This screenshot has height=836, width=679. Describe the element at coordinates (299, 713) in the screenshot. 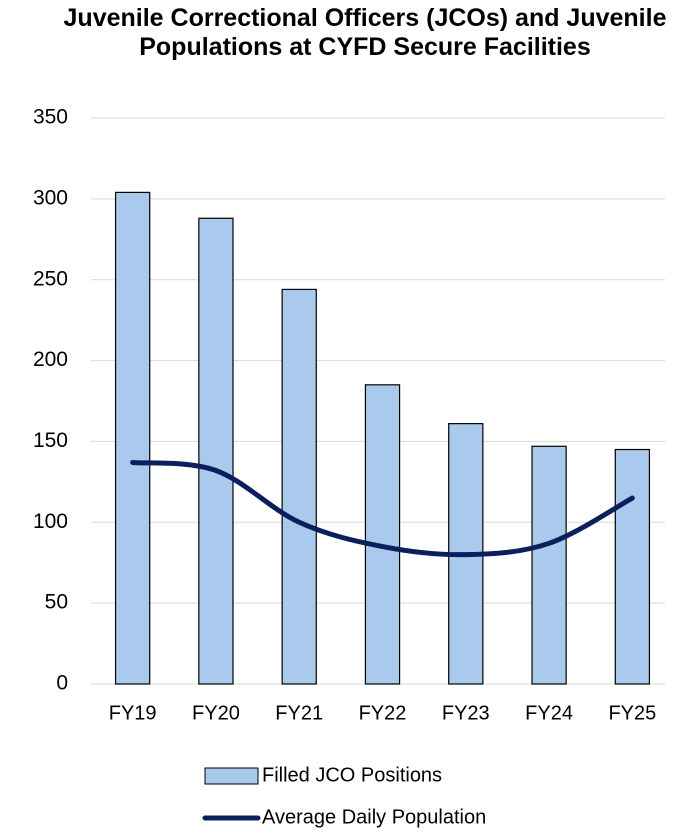

I see `x-tick-label: FY21` at that location.